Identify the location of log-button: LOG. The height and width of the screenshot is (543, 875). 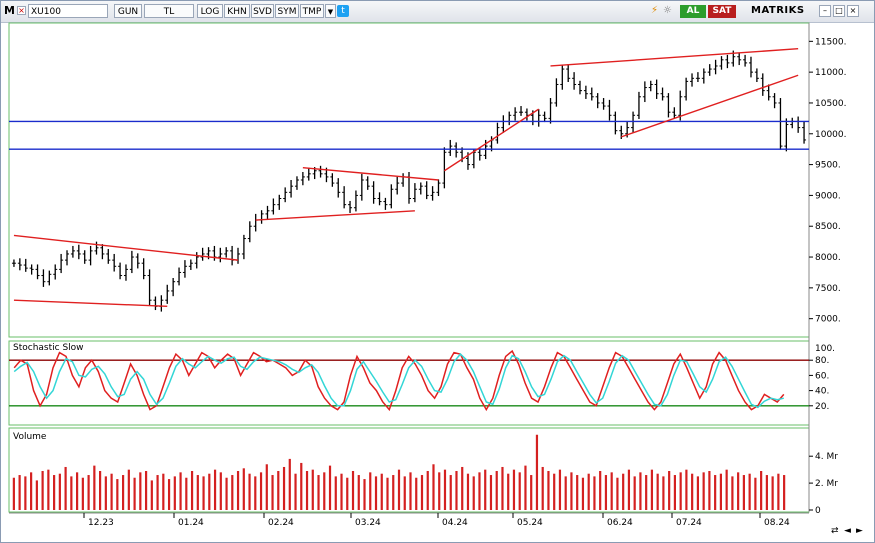
(210, 11).